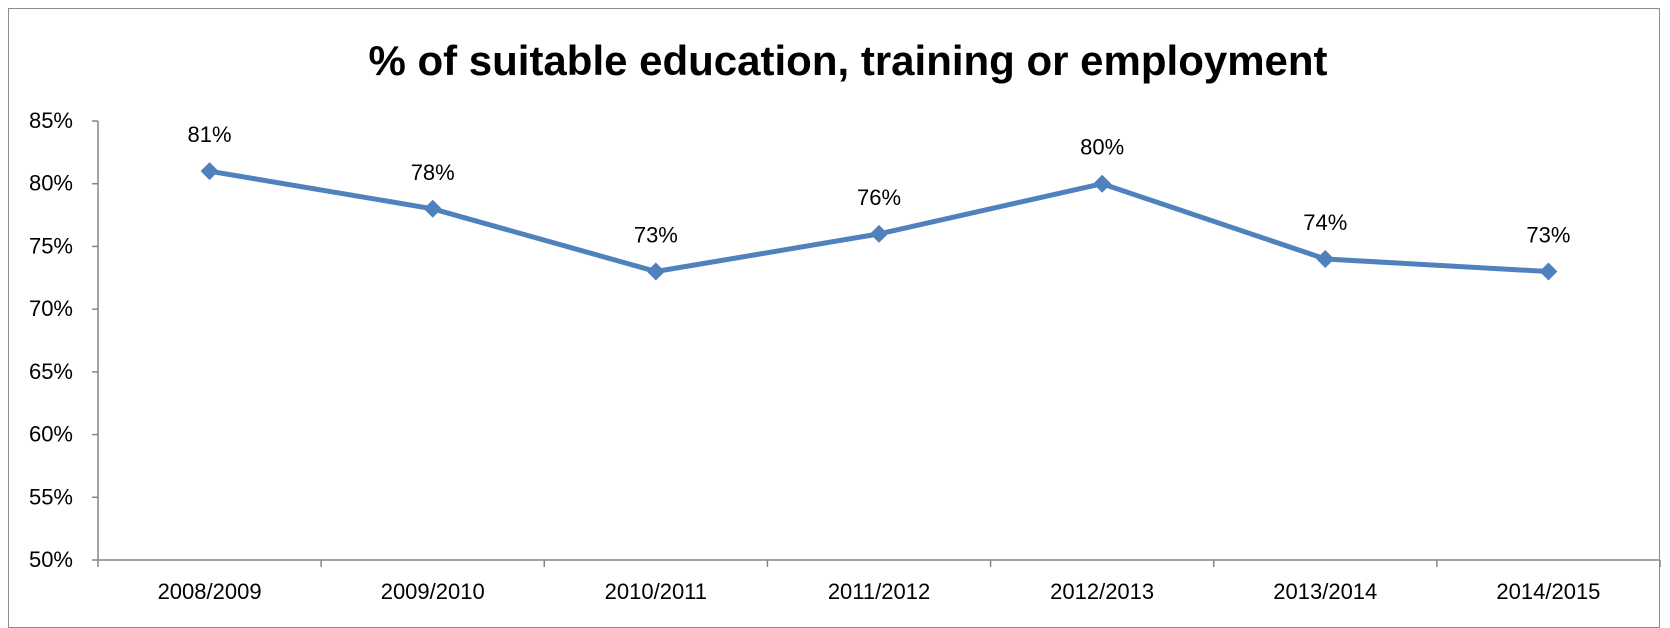  Describe the element at coordinates (1325, 591) in the screenshot. I see `x-tick-label: 2013/2014` at that location.